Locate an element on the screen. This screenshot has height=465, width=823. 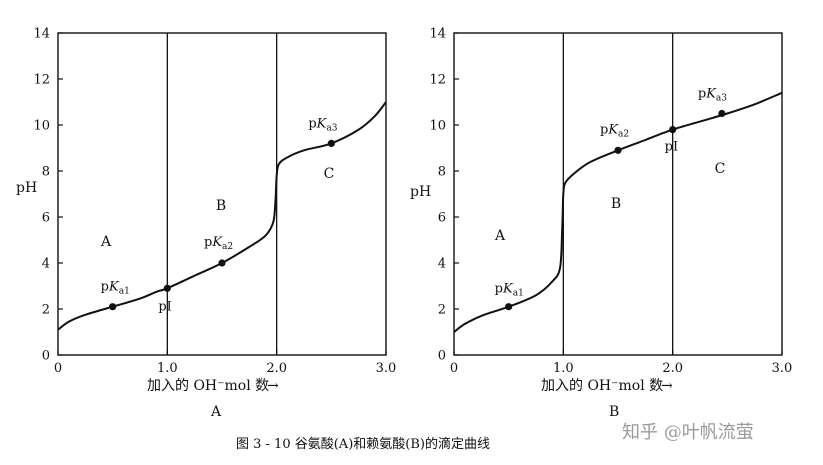
panel-label: A is located at coordinates (216, 412).